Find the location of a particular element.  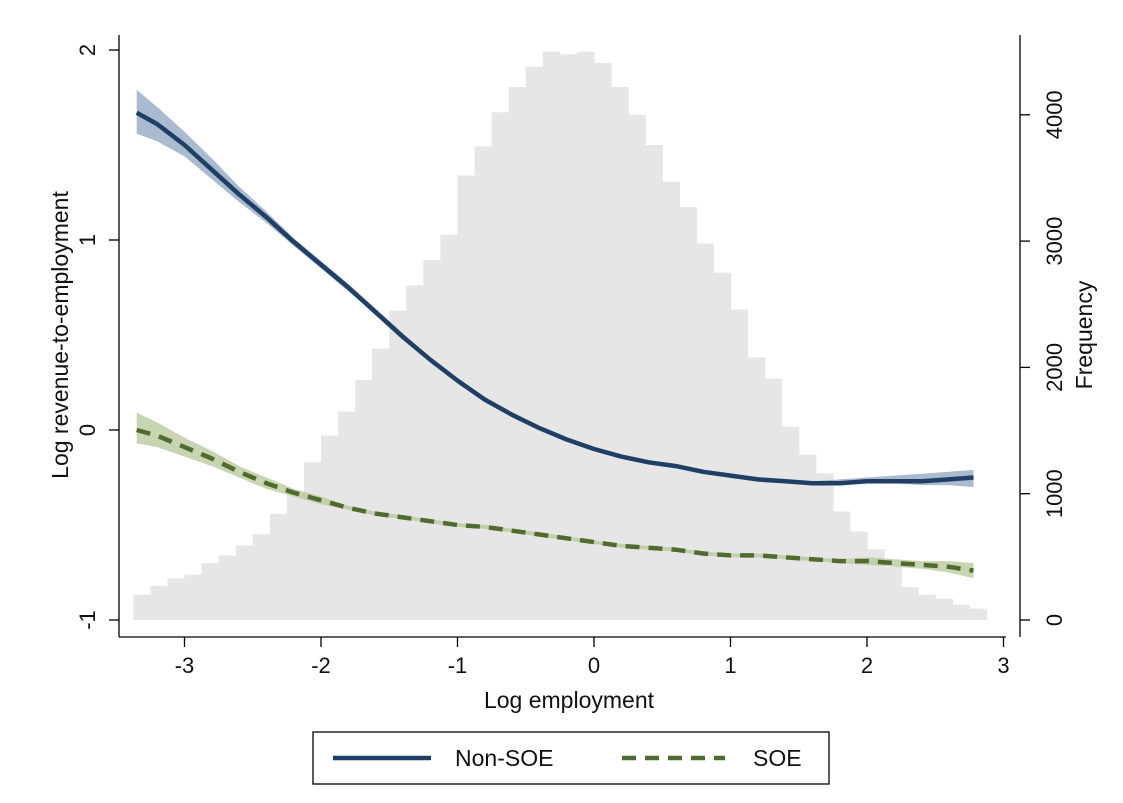

legend-label-soe: SOE is located at coordinates (777, 758).